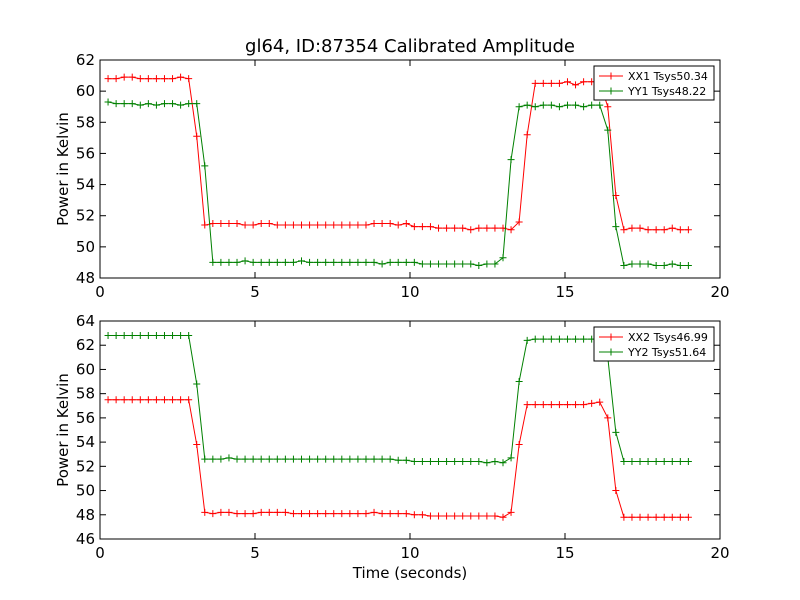 This screenshot has height=600, width=800. I want to click on chart-title: gl64, ID:87354 Calibrated Amplitude, so click(410, 46).